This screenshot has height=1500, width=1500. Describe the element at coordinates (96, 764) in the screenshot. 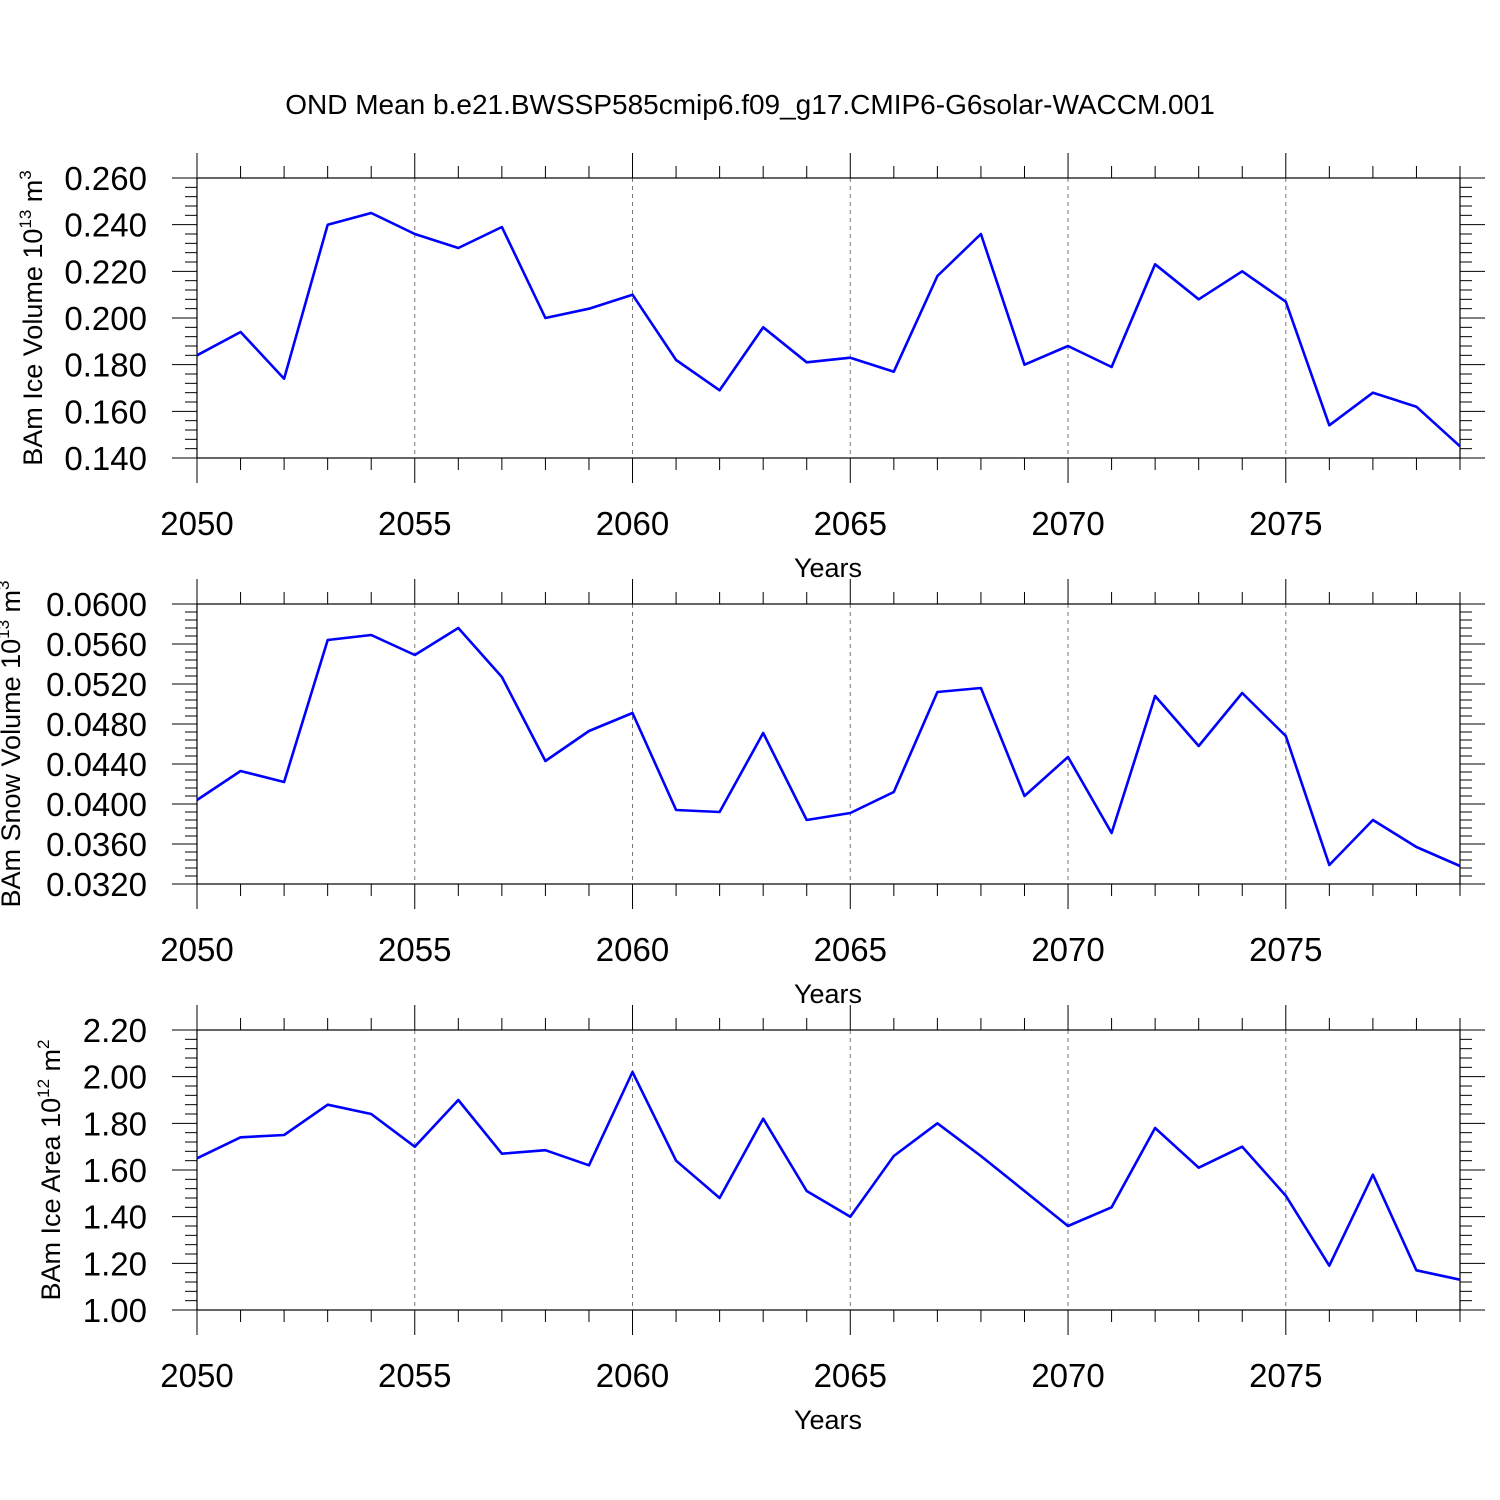

I see `y-tick-label: 0.0440` at that location.